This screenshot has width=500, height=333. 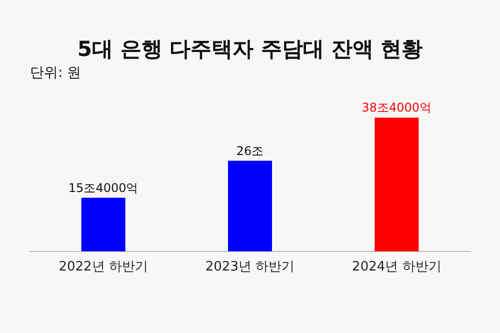 What do you see at coordinates (250, 49) in the screenshot?
I see `chart-title: 5대 은행 다주택자 주담대 잔액 현황` at bounding box center [250, 49].